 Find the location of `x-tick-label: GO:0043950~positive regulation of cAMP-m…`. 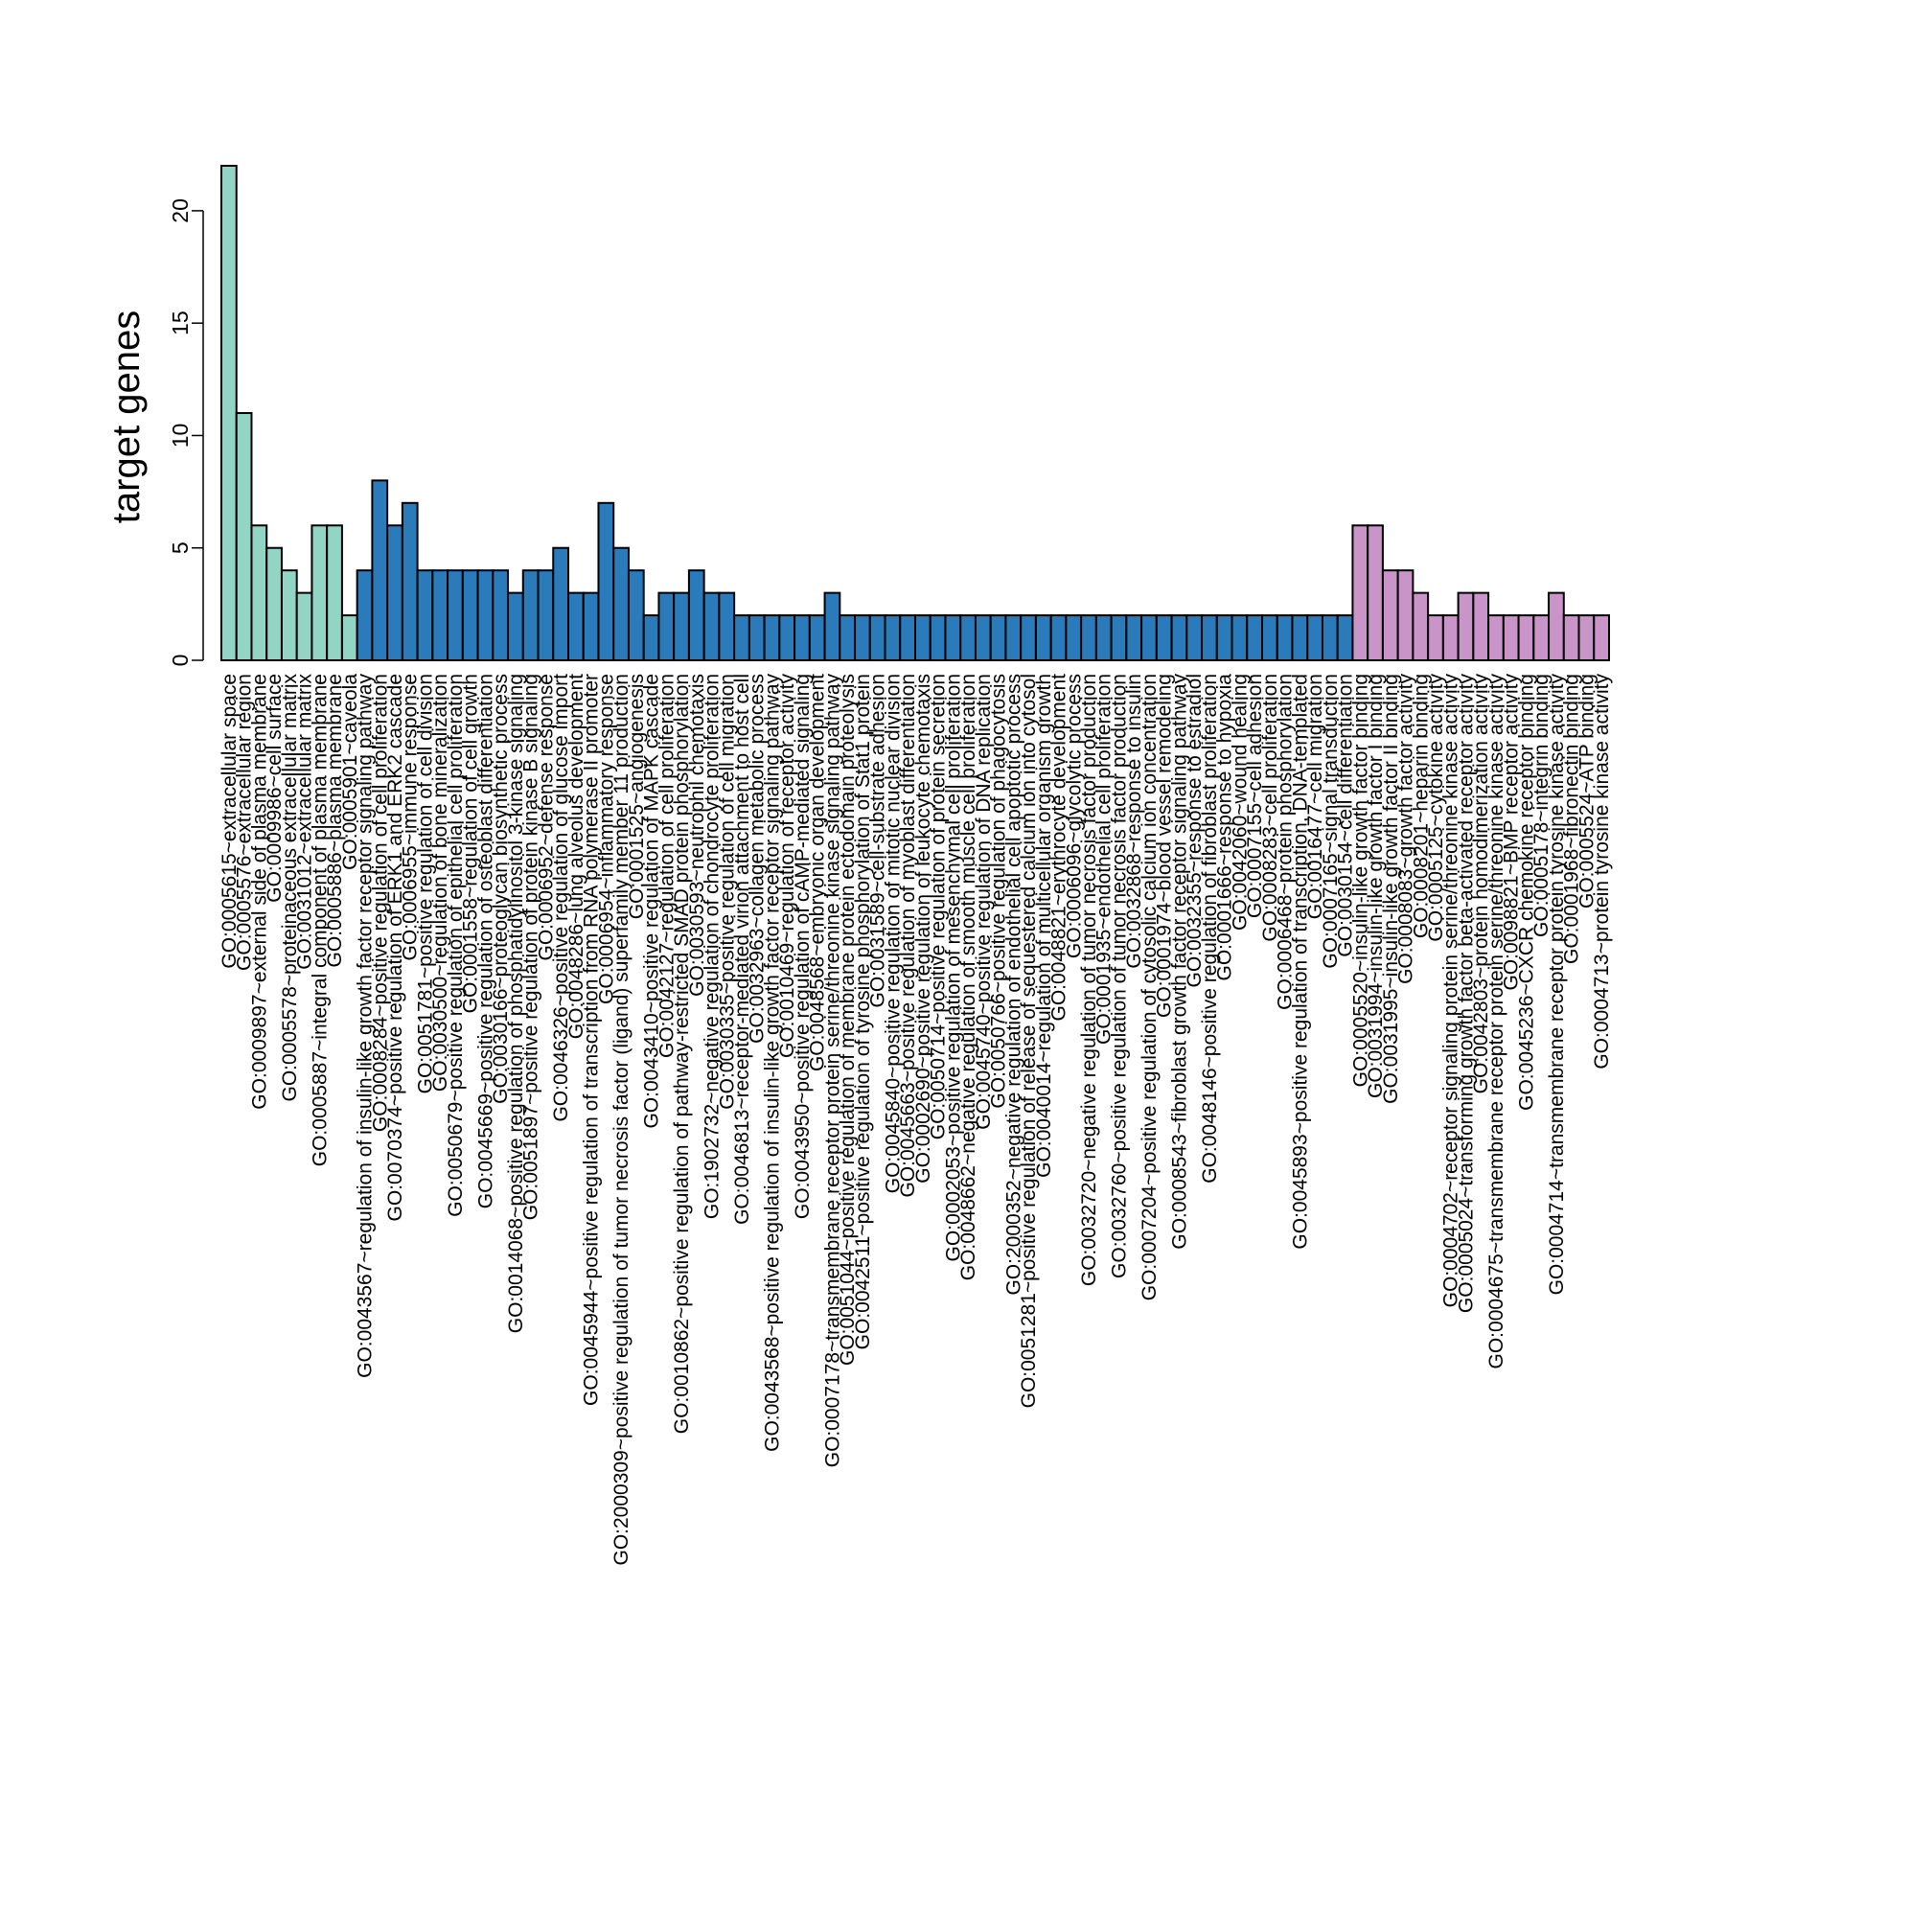

x-tick-label: GO:0043950~positive regulation of cAMP-m… is located at coordinates (803, 946).